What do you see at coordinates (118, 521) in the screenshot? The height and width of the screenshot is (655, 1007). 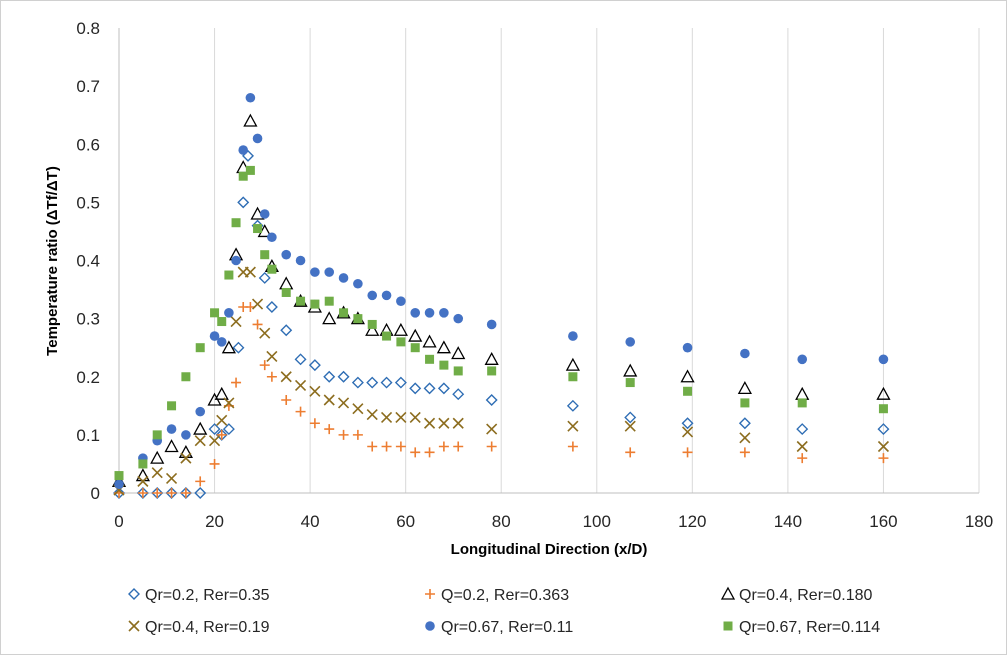 I see `x-tick-label: 0` at bounding box center [118, 521].